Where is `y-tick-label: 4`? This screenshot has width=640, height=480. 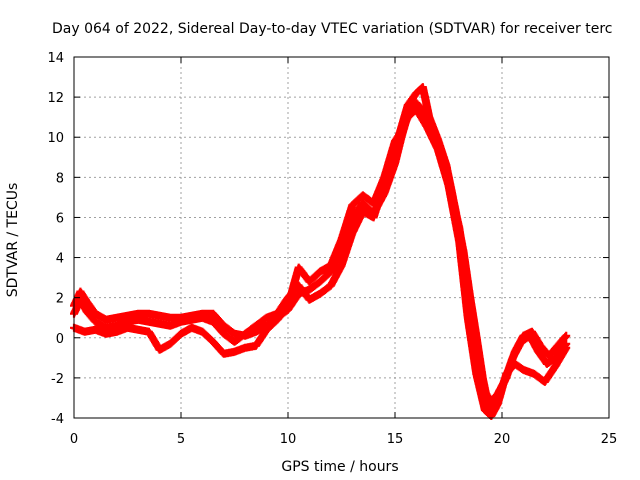 y-tick-label: 4 is located at coordinates (60, 259).